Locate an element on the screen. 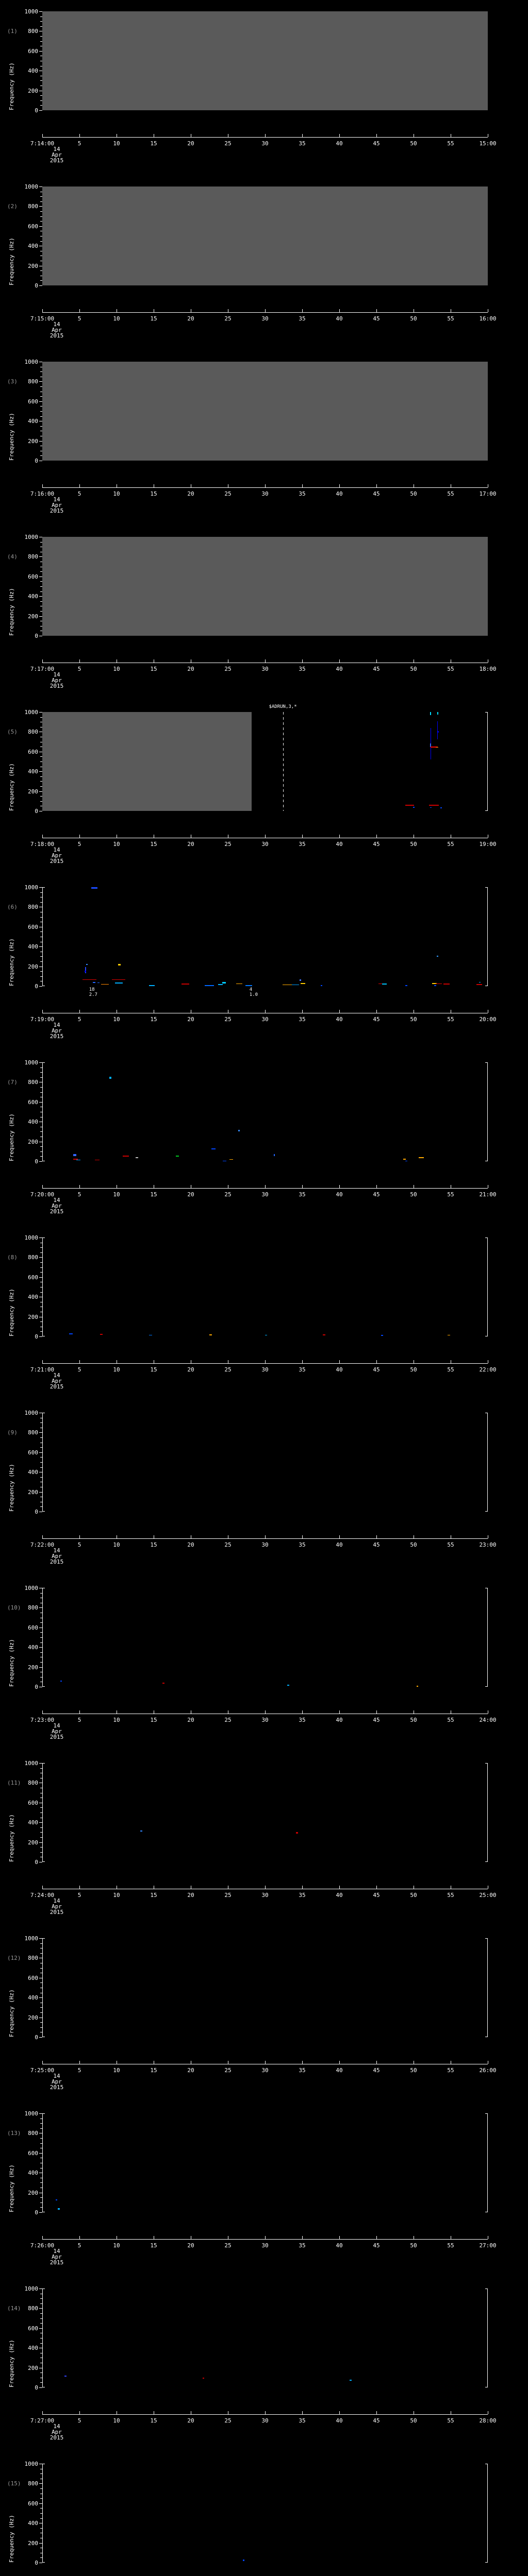  x-axis-end-label: 15:00 is located at coordinates (488, 143).